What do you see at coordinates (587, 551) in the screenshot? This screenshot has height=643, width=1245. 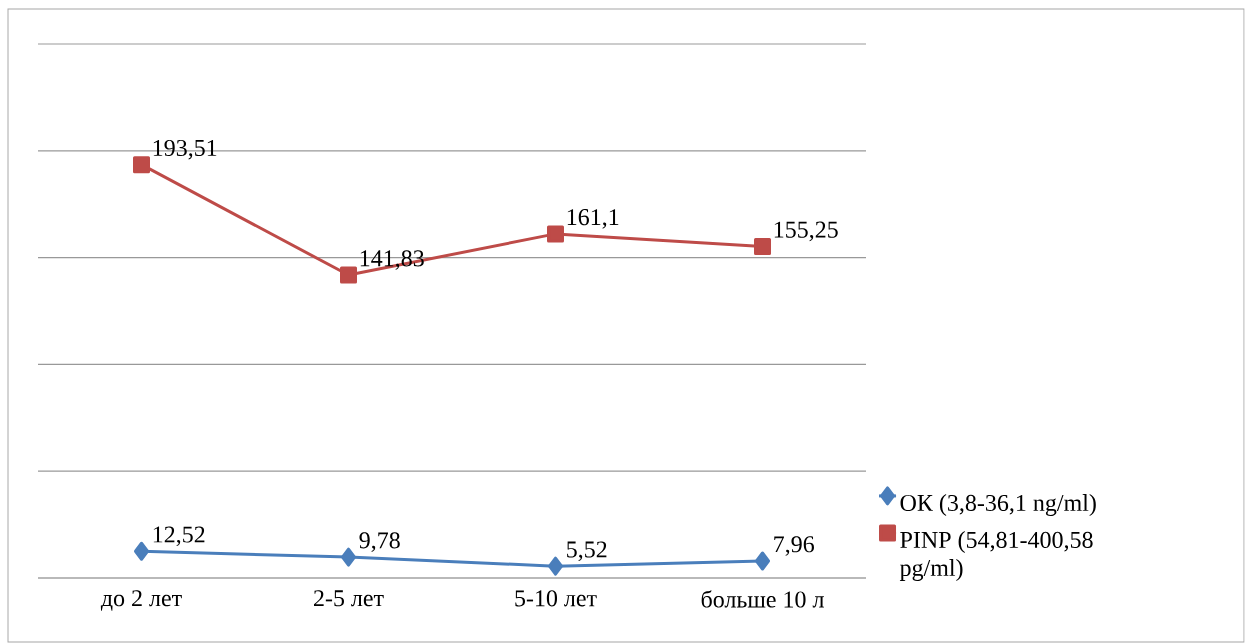 I see `data-label: 5,52` at bounding box center [587, 551].